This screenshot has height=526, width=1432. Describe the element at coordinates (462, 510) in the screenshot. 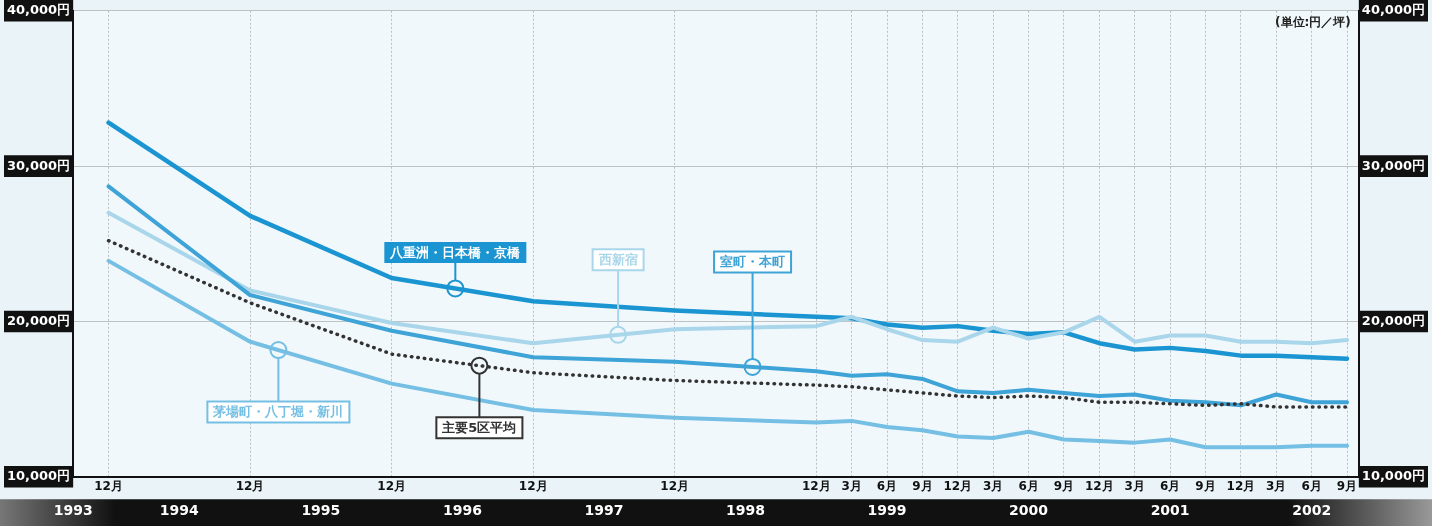

I see `x2-tick-label: 1996` at that location.